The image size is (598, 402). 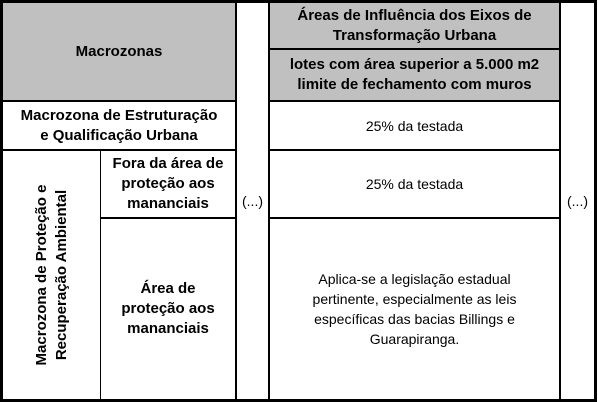 What do you see at coordinates (236, 201) in the screenshot?
I see `divider-left-col` at bounding box center [236, 201].